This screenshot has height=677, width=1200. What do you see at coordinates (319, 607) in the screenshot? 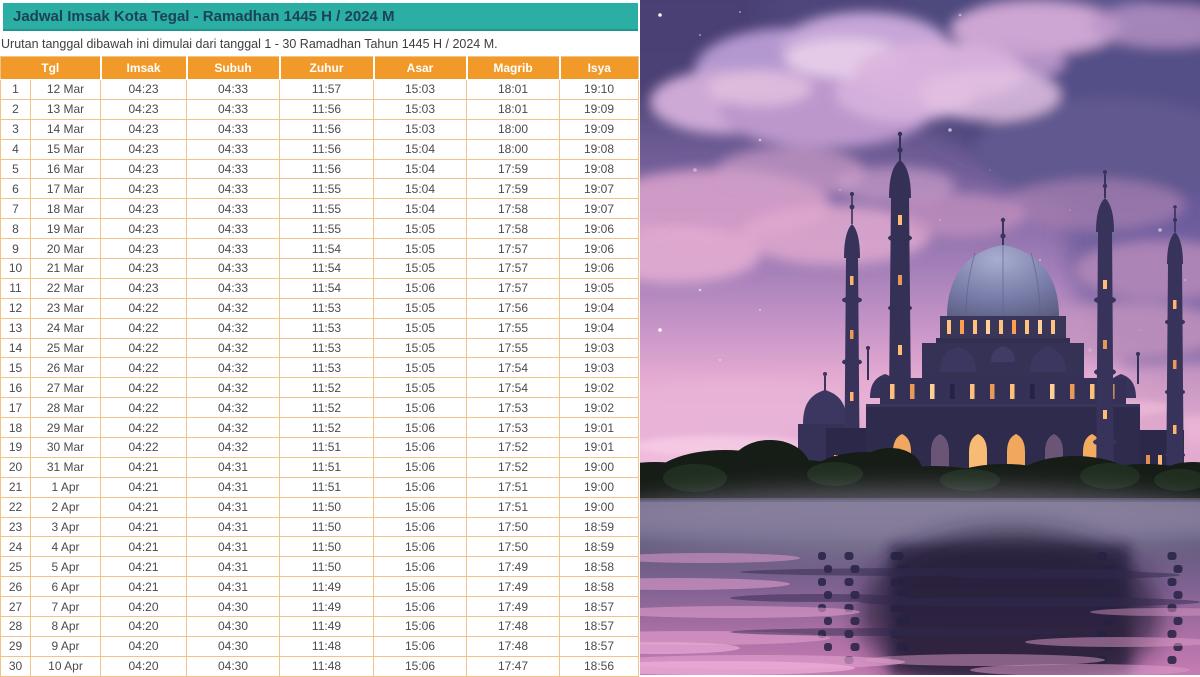
I see `table-row: 27 7 Apr 04:20 04:30 11:49 15:06 17:49 18:57` at bounding box center [319, 607].